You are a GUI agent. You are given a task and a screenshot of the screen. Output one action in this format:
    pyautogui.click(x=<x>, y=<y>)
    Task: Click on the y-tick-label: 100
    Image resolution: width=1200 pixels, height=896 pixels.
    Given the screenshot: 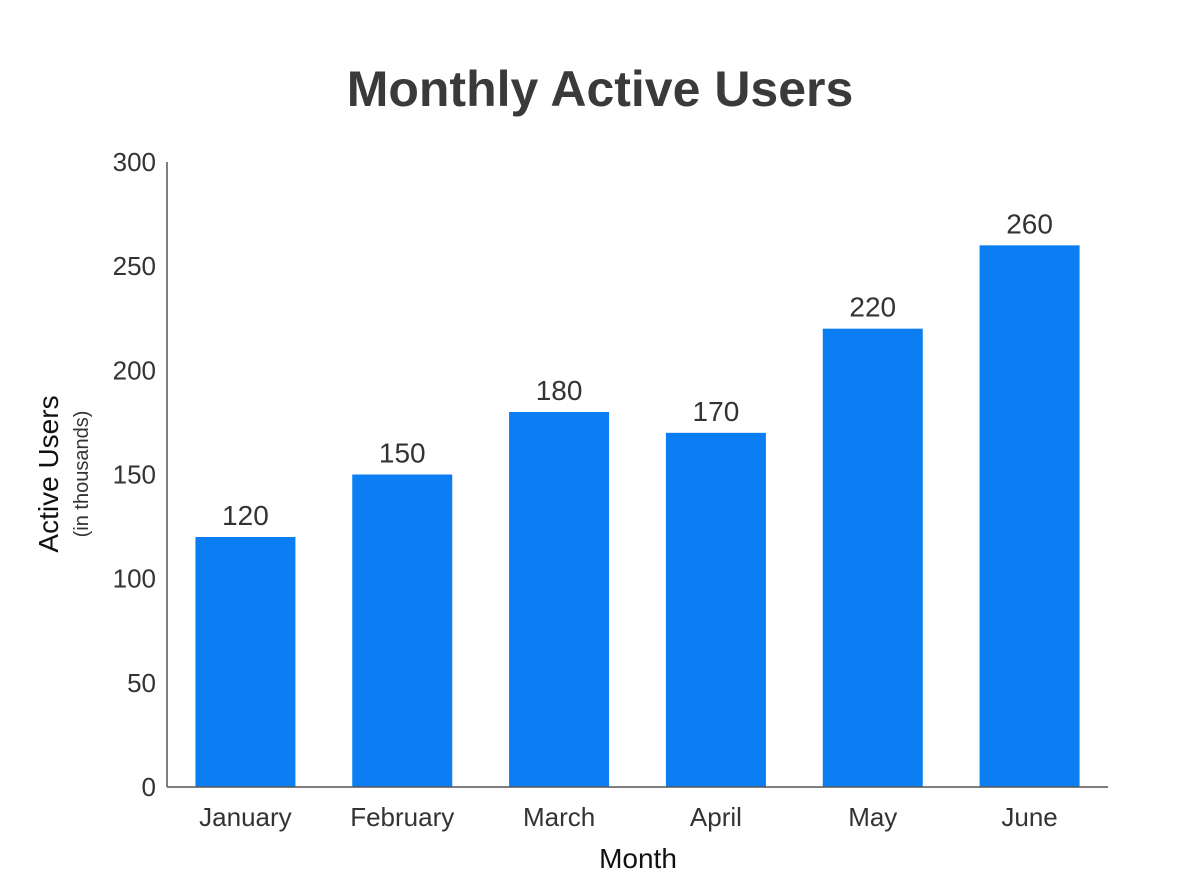 What is the action you would take?
    pyautogui.click(x=134, y=579)
    